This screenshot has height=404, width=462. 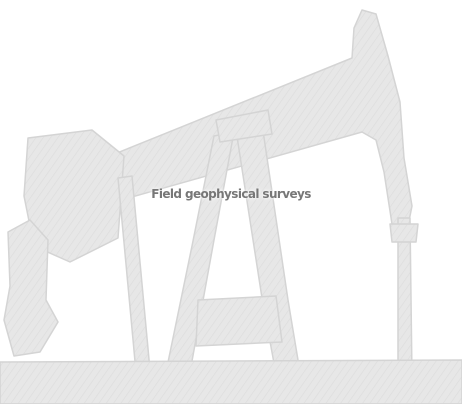 What do you see at coordinates (231, 194) in the screenshot?
I see `tile-caption: Field geophysical surveys` at bounding box center [231, 194].